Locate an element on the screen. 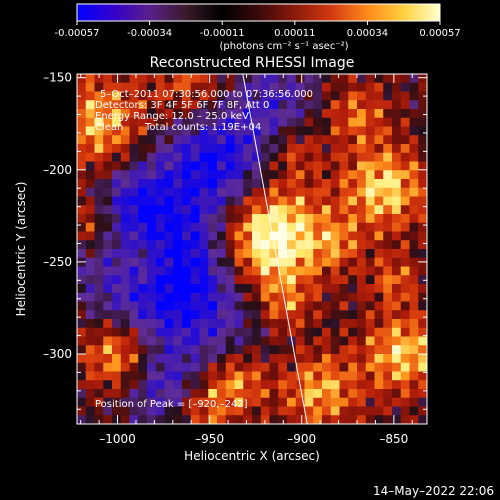  annotation-method: Clean is located at coordinates (109, 127).